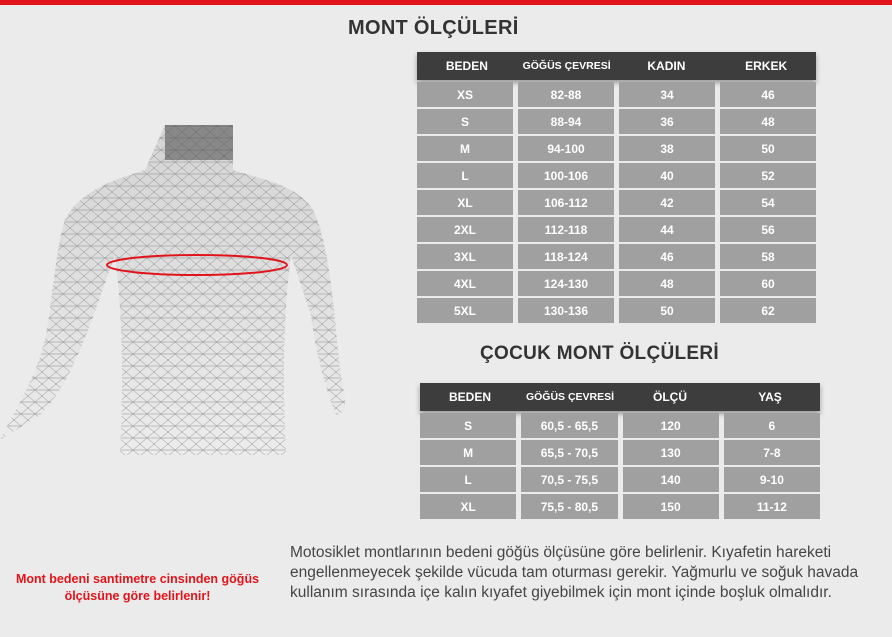 This screenshot has height=637, width=892. Describe the element at coordinates (616, 66) in the screenshot. I see `table-header: BEDEN GÖĞÜS ÇEVRESİ KADIN ERKEK` at that location.